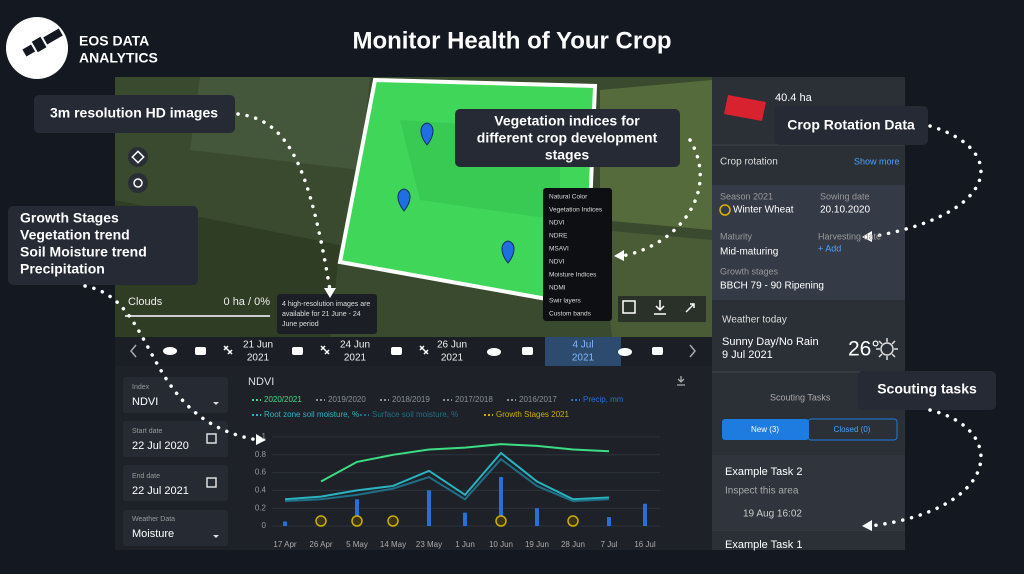 The width and height of the screenshot is (1024, 574). I want to click on filter-icons, so click(445, 457).